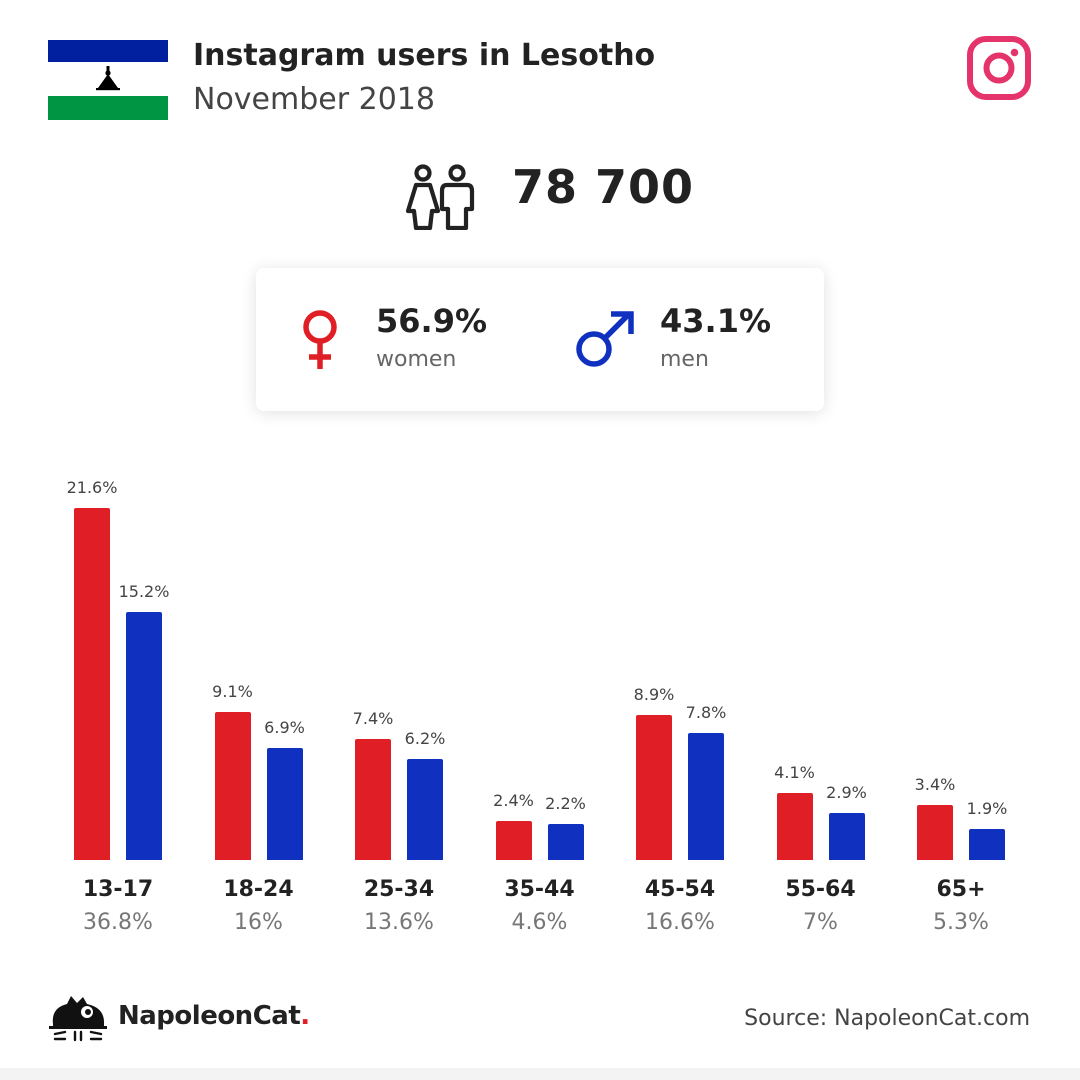 This screenshot has width=1080, height=1080. What do you see at coordinates (961, 922) in the screenshot?
I see `category-total-65+: 5.3%` at bounding box center [961, 922].